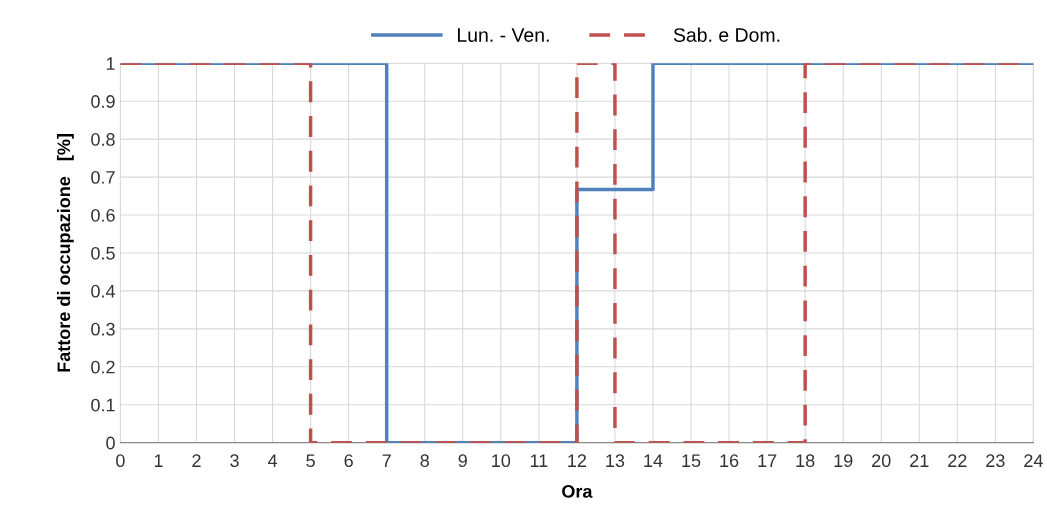  I want to click on y-tick-label: 0.7, so click(103, 177).